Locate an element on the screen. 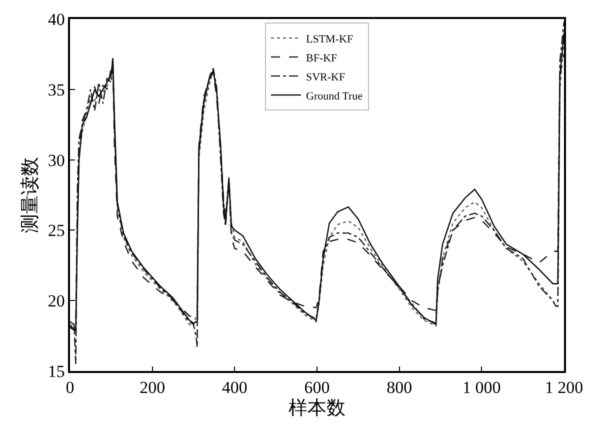  y-tick-label: 15 is located at coordinates (56, 371).